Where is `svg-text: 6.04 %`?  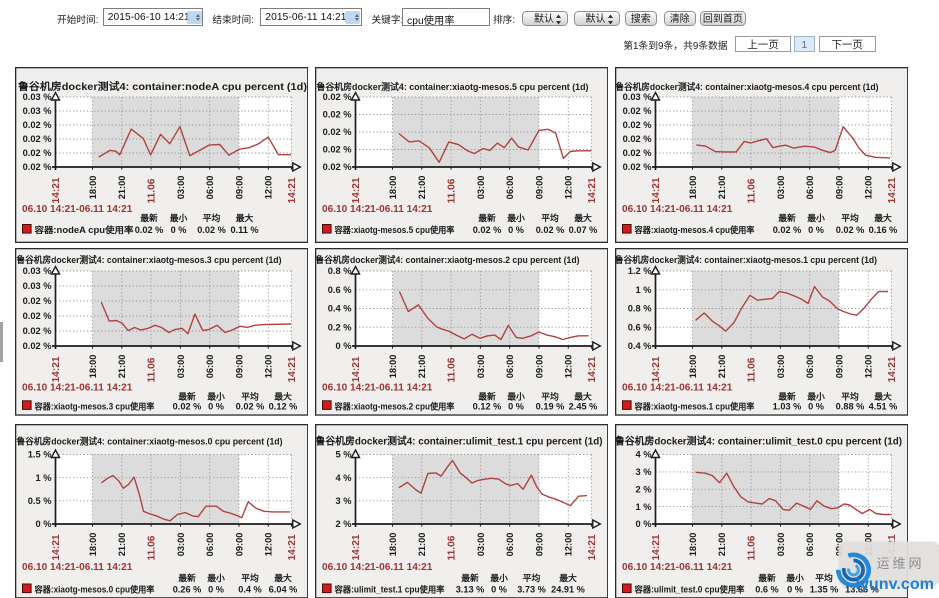 svg-text: 6.04 % is located at coordinates (283, 589).